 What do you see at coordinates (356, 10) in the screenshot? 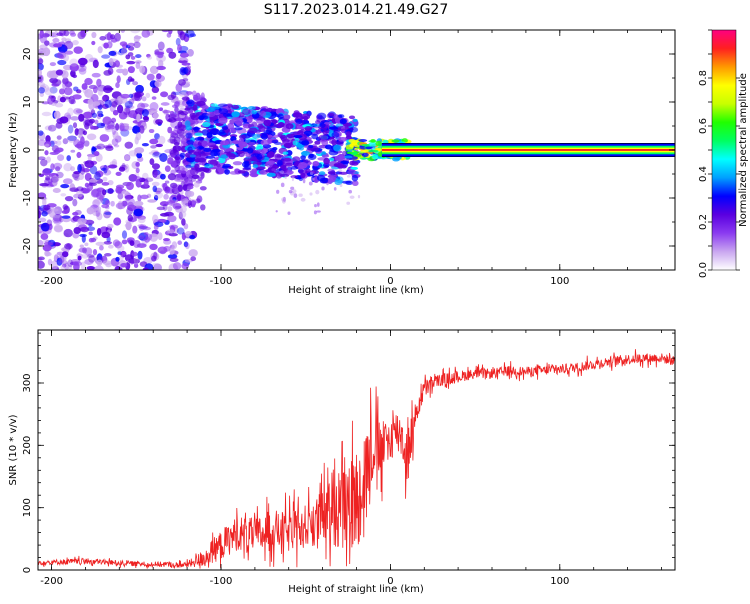
I see `figure-title: S117.2023.014.21.49.G27` at bounding box center [356, 10].